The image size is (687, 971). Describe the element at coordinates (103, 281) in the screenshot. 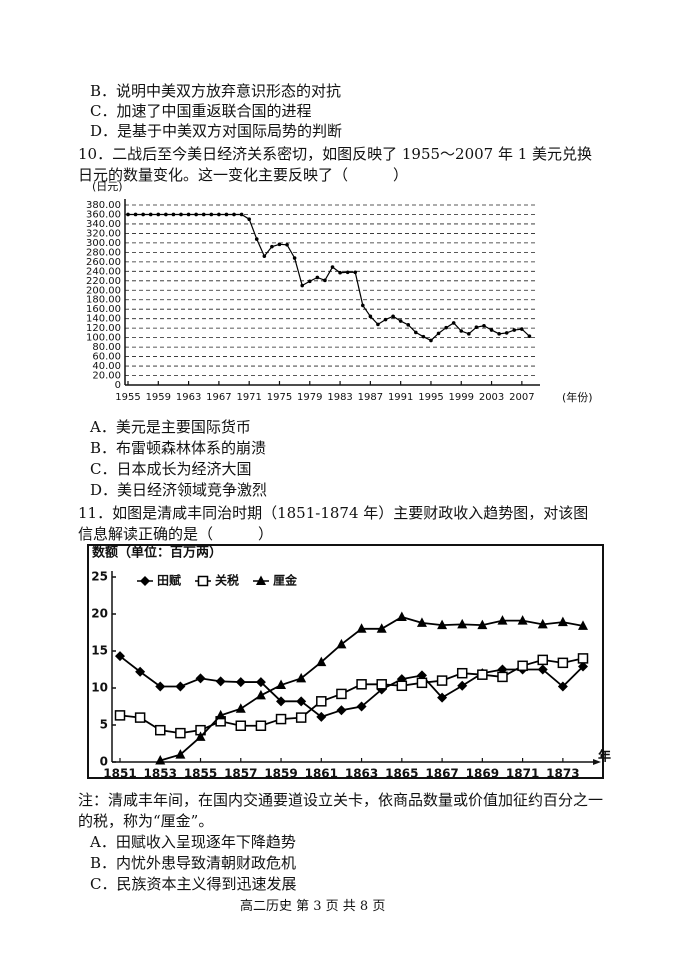

I see `y-tick-label: 220.00` at that location.